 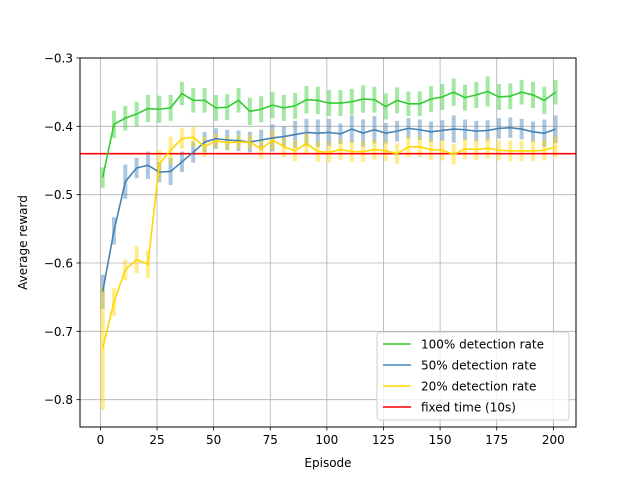 What do you see at coordinates (23, 242) in the screenshot?
I see `y-axis-label: Average reward` at bounding box center [23, 242].